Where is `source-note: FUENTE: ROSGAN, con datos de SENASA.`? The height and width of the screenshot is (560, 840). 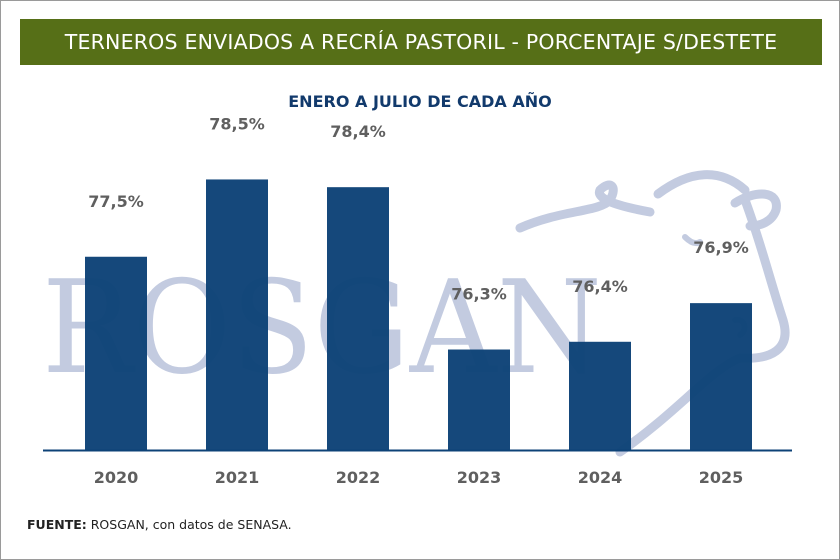 source-note: FUENTE: ROSGAN, con datos de SENASA. is located at coordinates (159, 524).